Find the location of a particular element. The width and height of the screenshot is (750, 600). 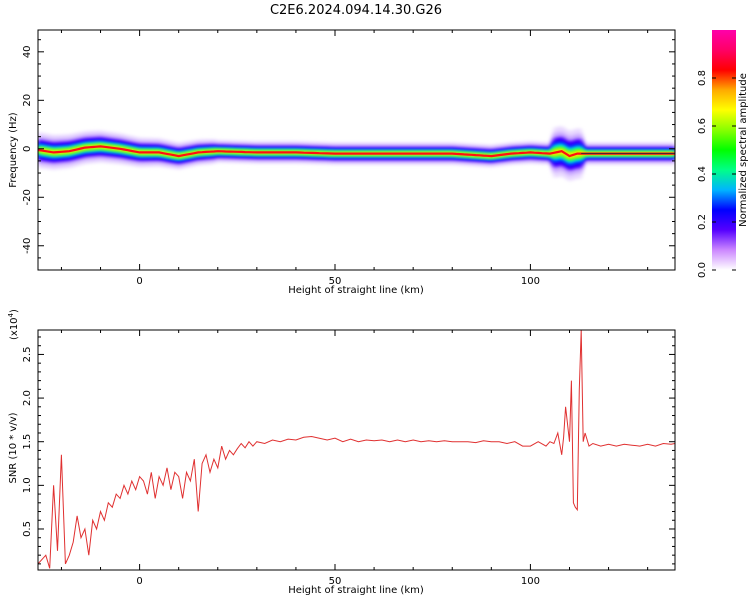

colorbar-label: Normalized spectral amplitude is located at coordinates (743, 150).